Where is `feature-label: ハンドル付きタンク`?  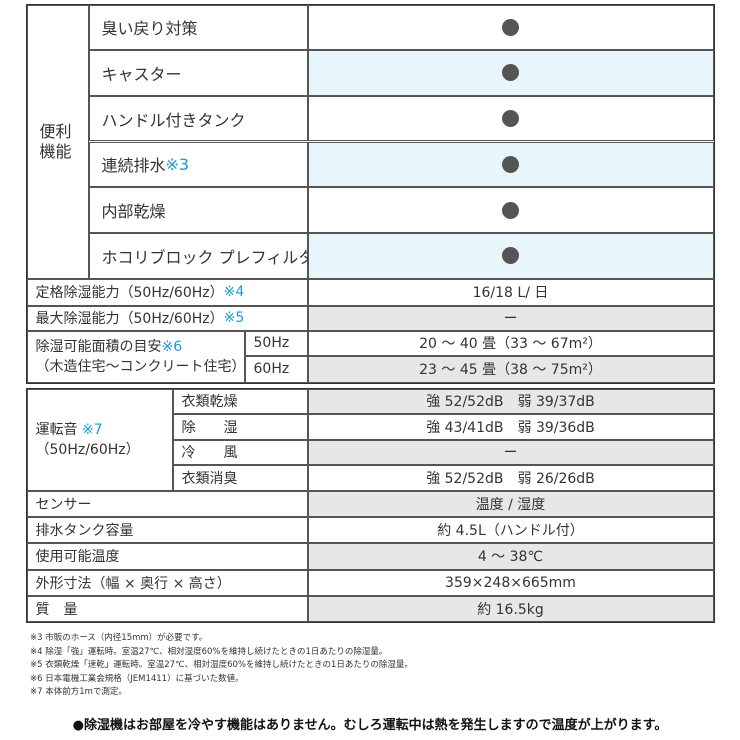
feature-label: ハンドル付きタンク is located at coordinates (198, 118).